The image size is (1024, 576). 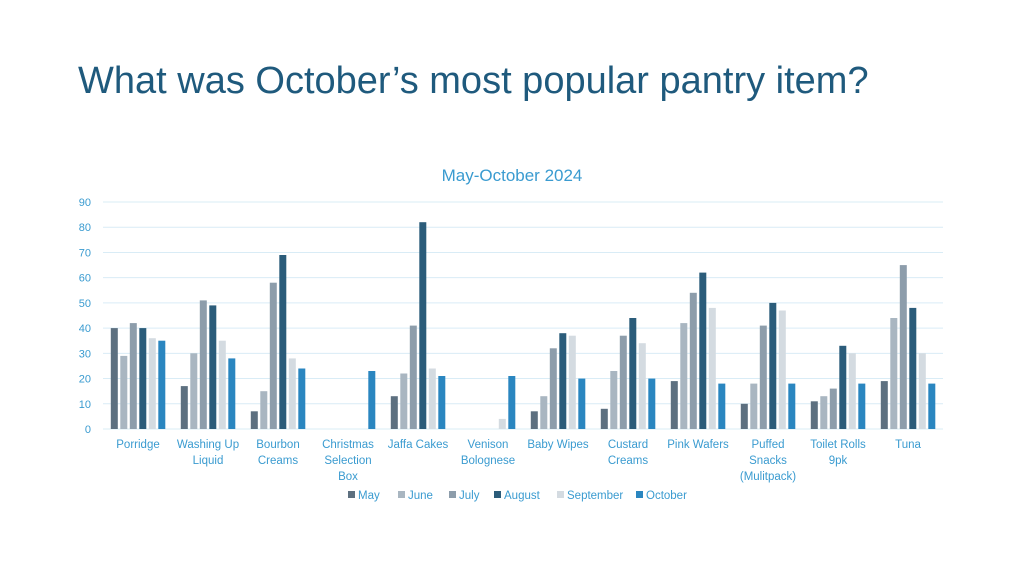 I want to click on x-tick-label: Porridge, so click(x=137, y=445).